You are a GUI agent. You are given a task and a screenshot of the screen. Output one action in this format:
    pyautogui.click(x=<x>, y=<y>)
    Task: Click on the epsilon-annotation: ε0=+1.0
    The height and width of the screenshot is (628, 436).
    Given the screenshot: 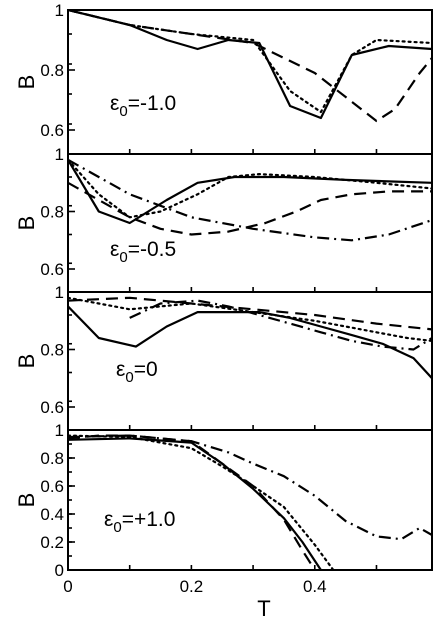 What is the action you would take?
    pyautogui.click(x=139, y=522)
    